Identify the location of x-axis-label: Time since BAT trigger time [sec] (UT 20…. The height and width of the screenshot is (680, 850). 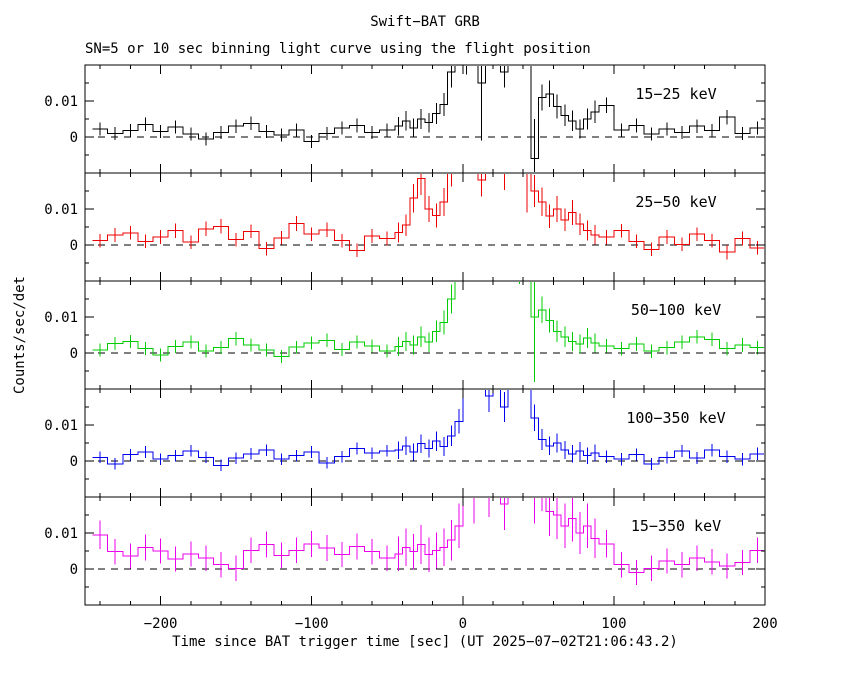
(425, 642).